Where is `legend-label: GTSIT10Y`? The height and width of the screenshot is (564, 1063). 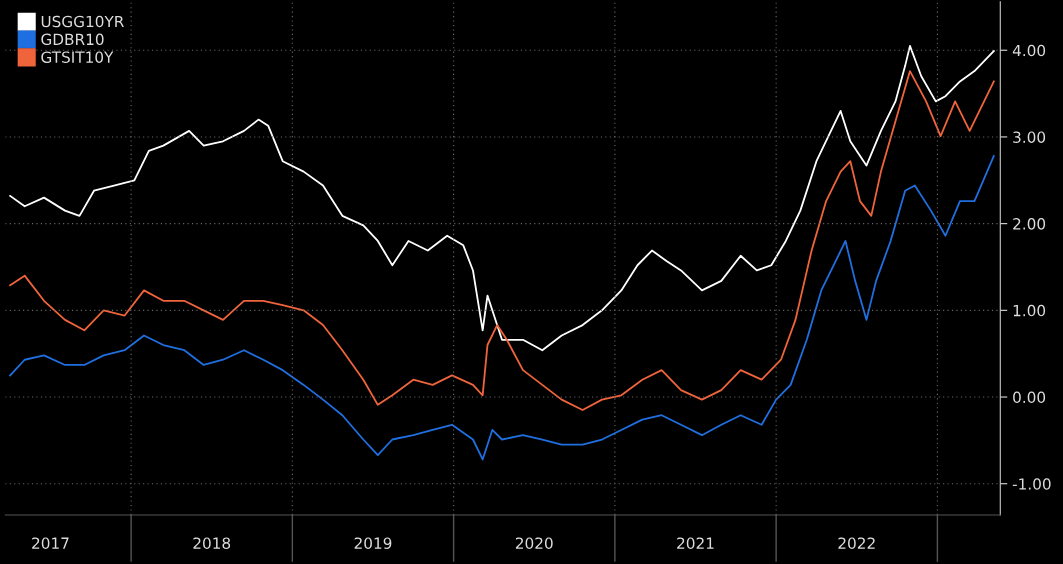 legend-label: GTSIT10Y is located at coordinates (77, 57).